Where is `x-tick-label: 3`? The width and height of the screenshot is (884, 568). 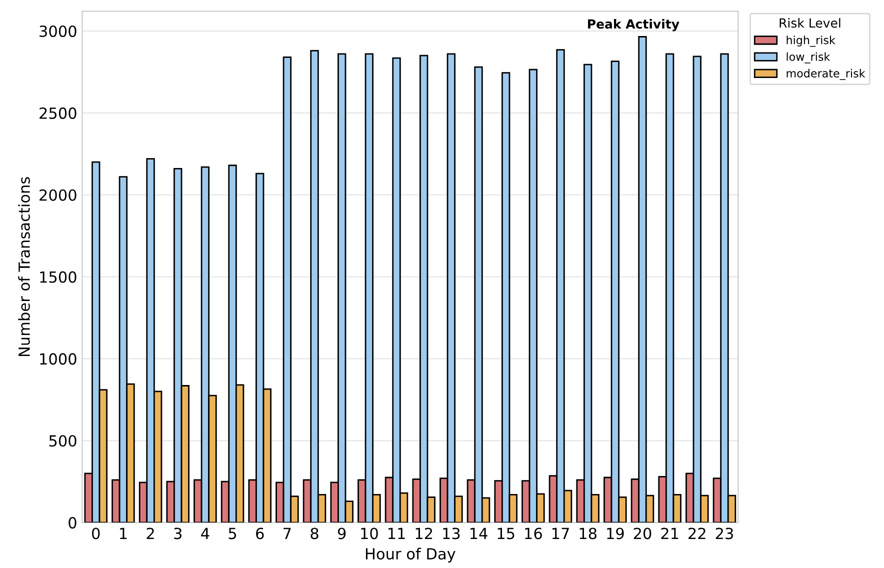 x-tick-label: 3 is located at coordinates (178, 534).